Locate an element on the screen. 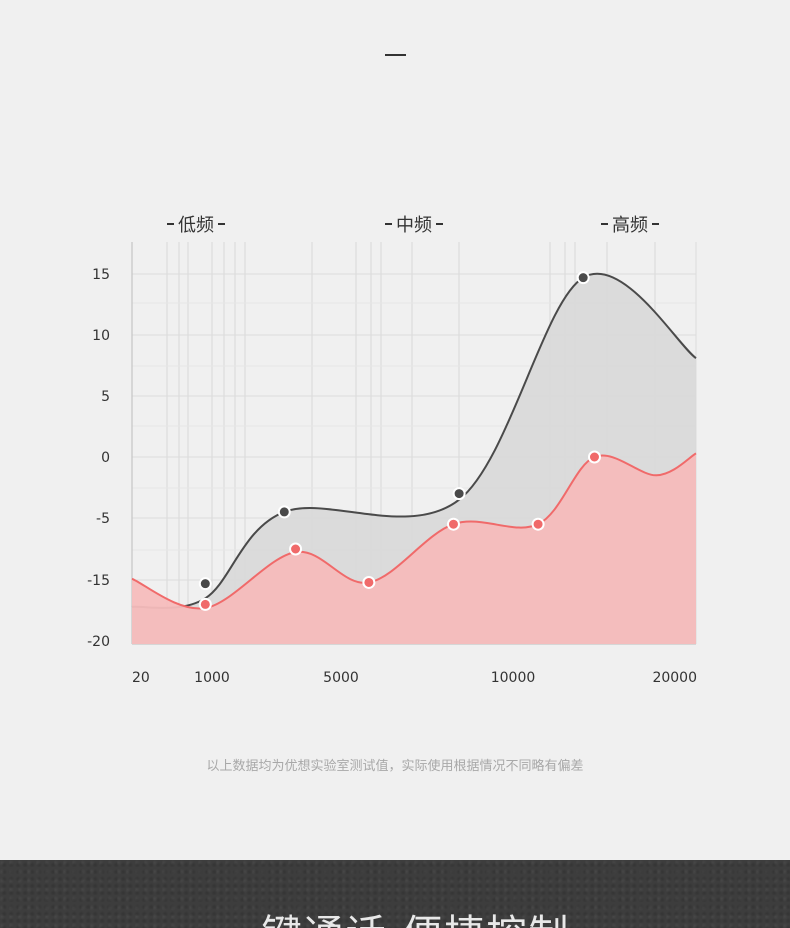 The width and height of the screenshot is (790, 928). band-label-low: 低频 is located at coordinates (196, 224).